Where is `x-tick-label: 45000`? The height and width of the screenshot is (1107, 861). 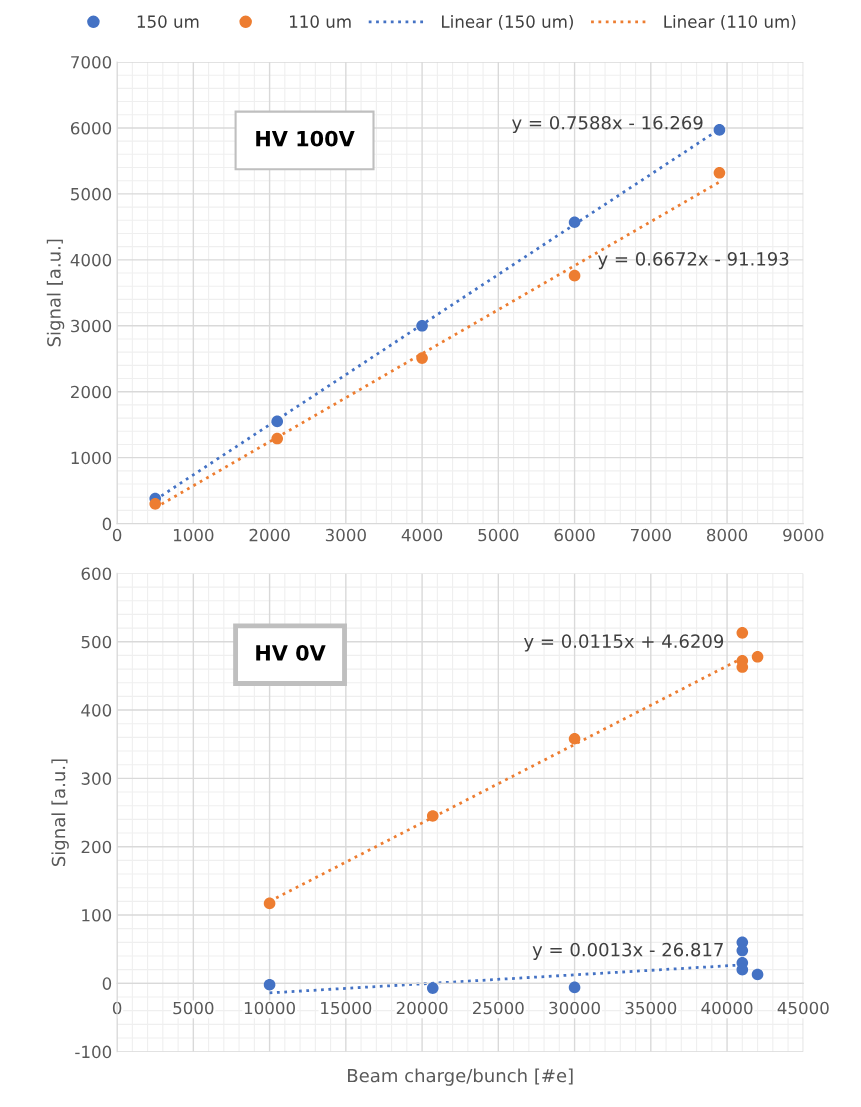 x-tick-label: 45000 is located at coordinates (803, 1008).